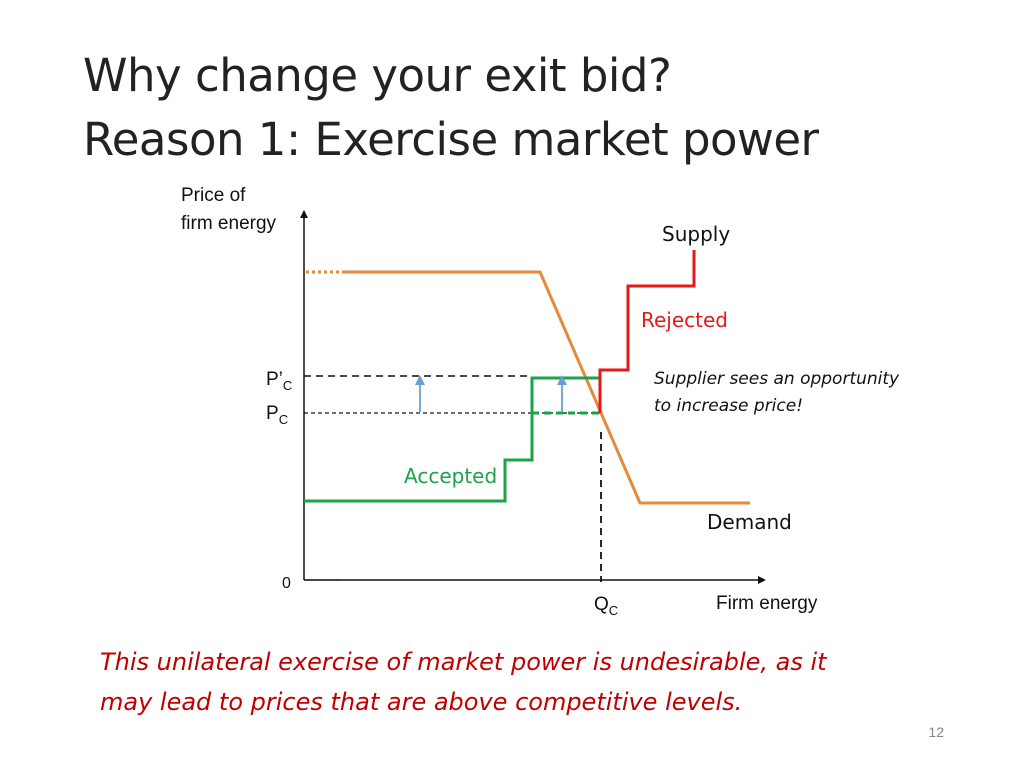  I want to click on note-line-2: to increase price!, so click(728, 406).